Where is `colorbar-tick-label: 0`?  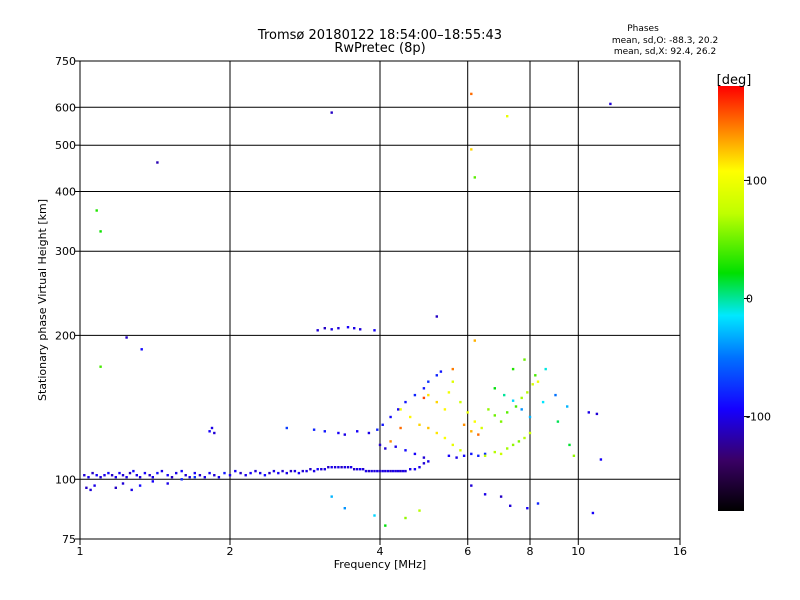
colorbar-tick-label: 0 is located at coordinates (749, 299).